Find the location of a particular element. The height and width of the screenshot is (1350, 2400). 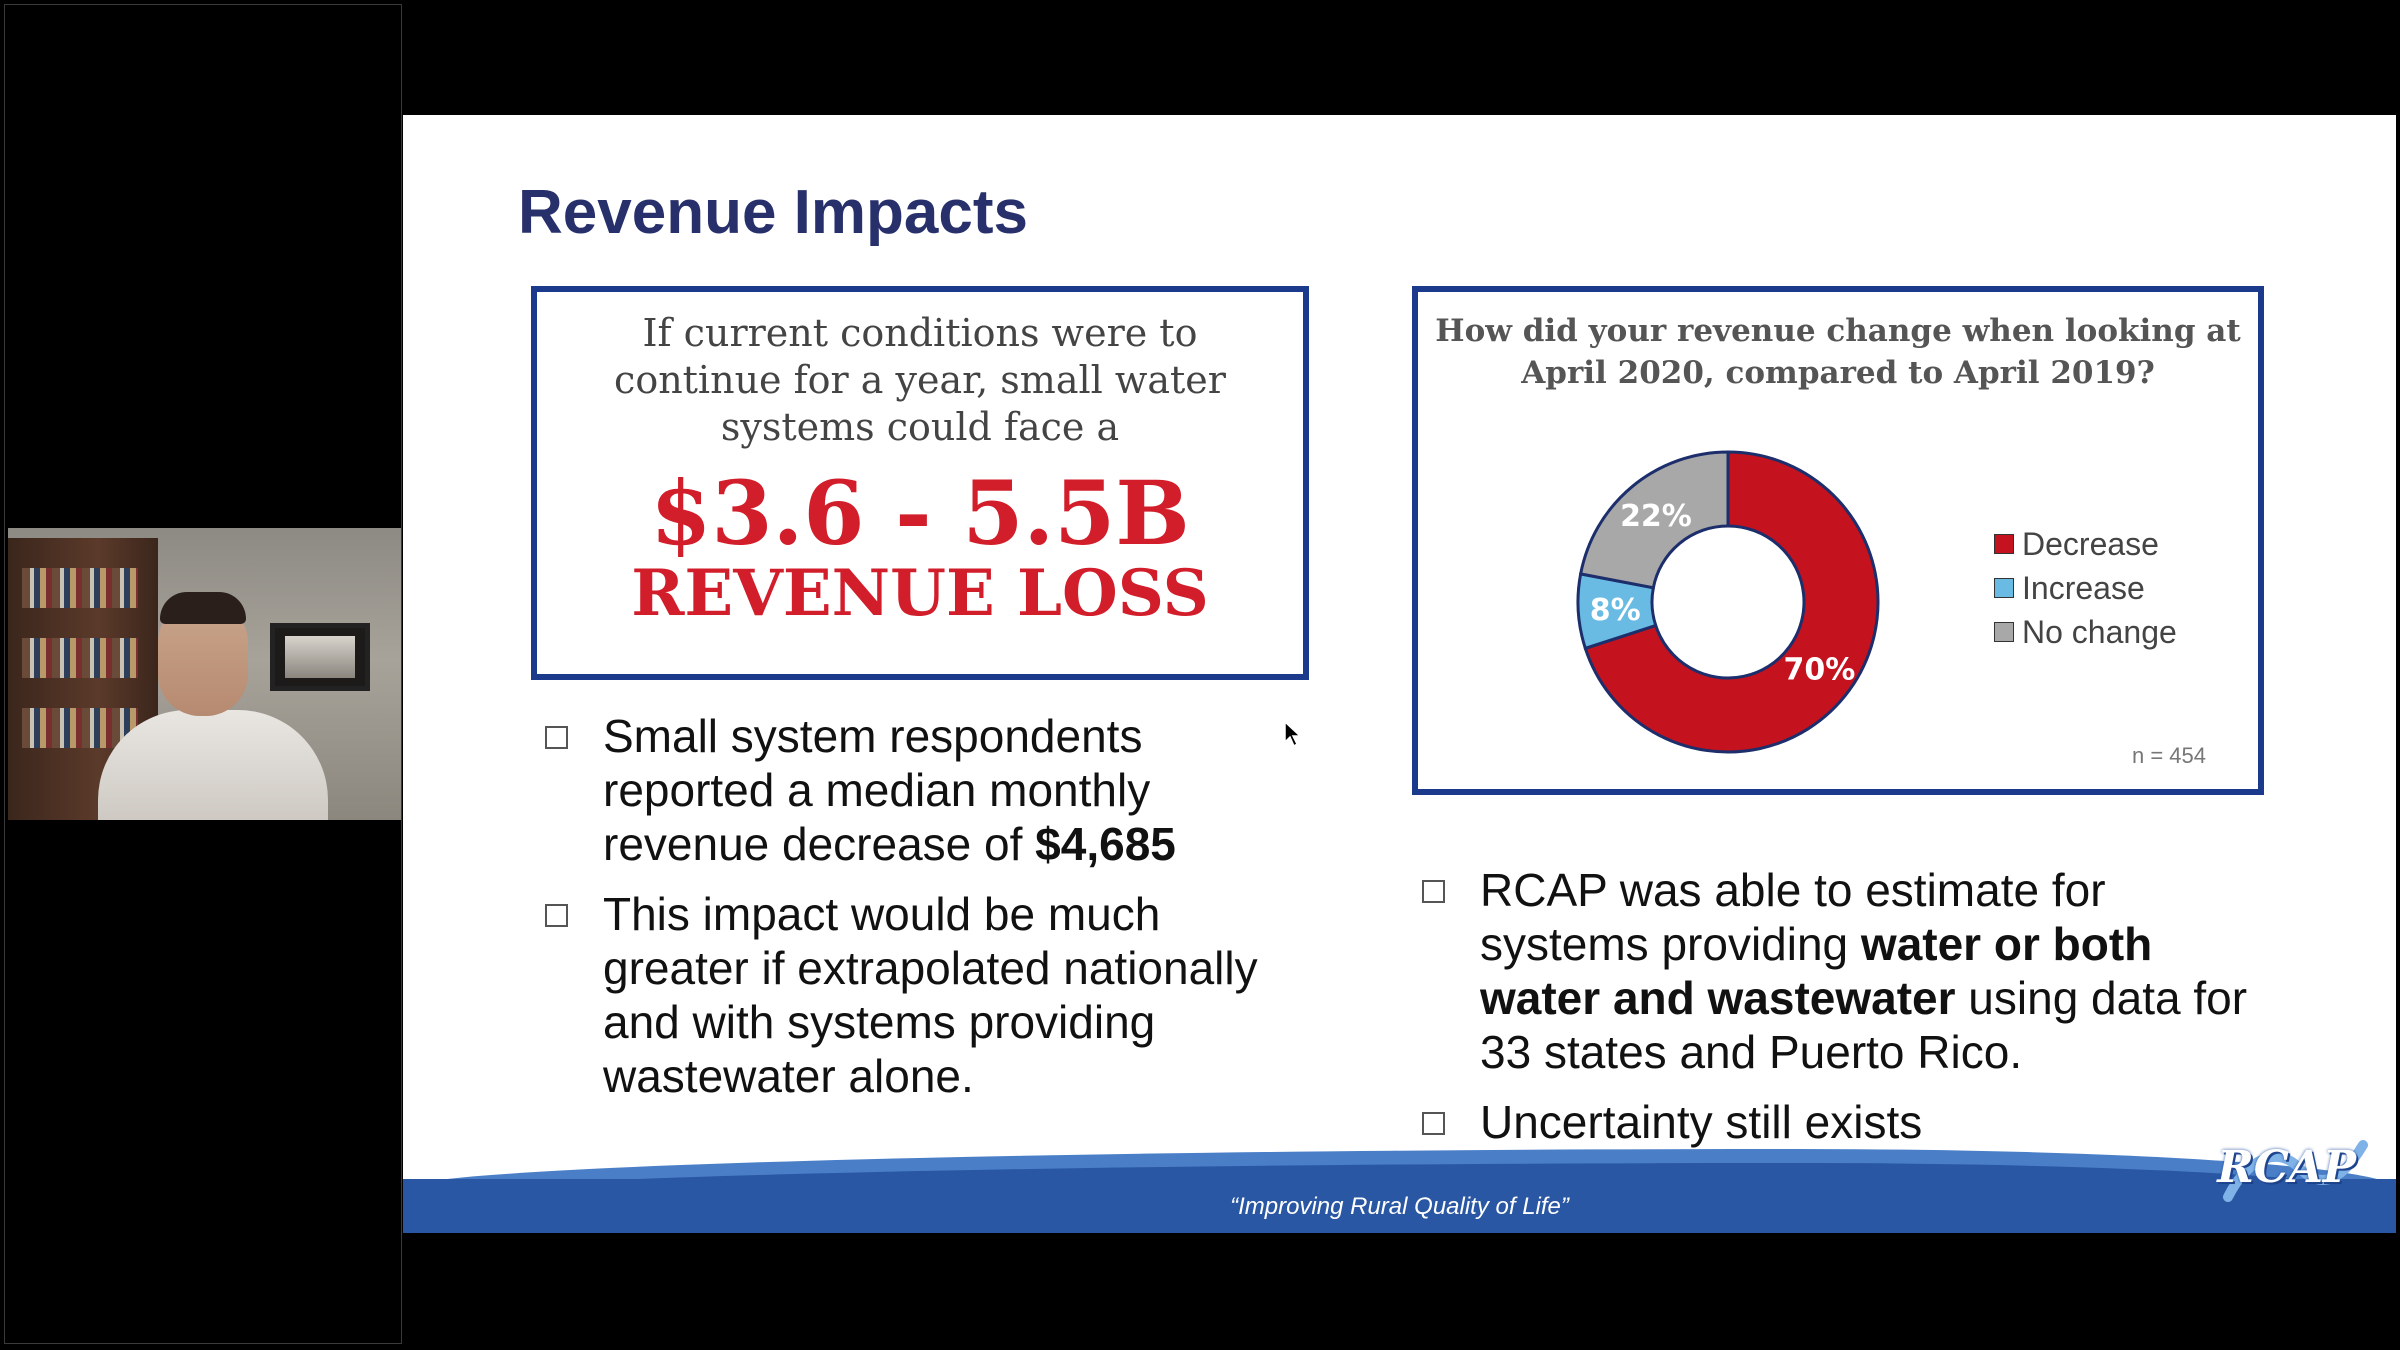

presenter-body is located at coordinates (213, 765).